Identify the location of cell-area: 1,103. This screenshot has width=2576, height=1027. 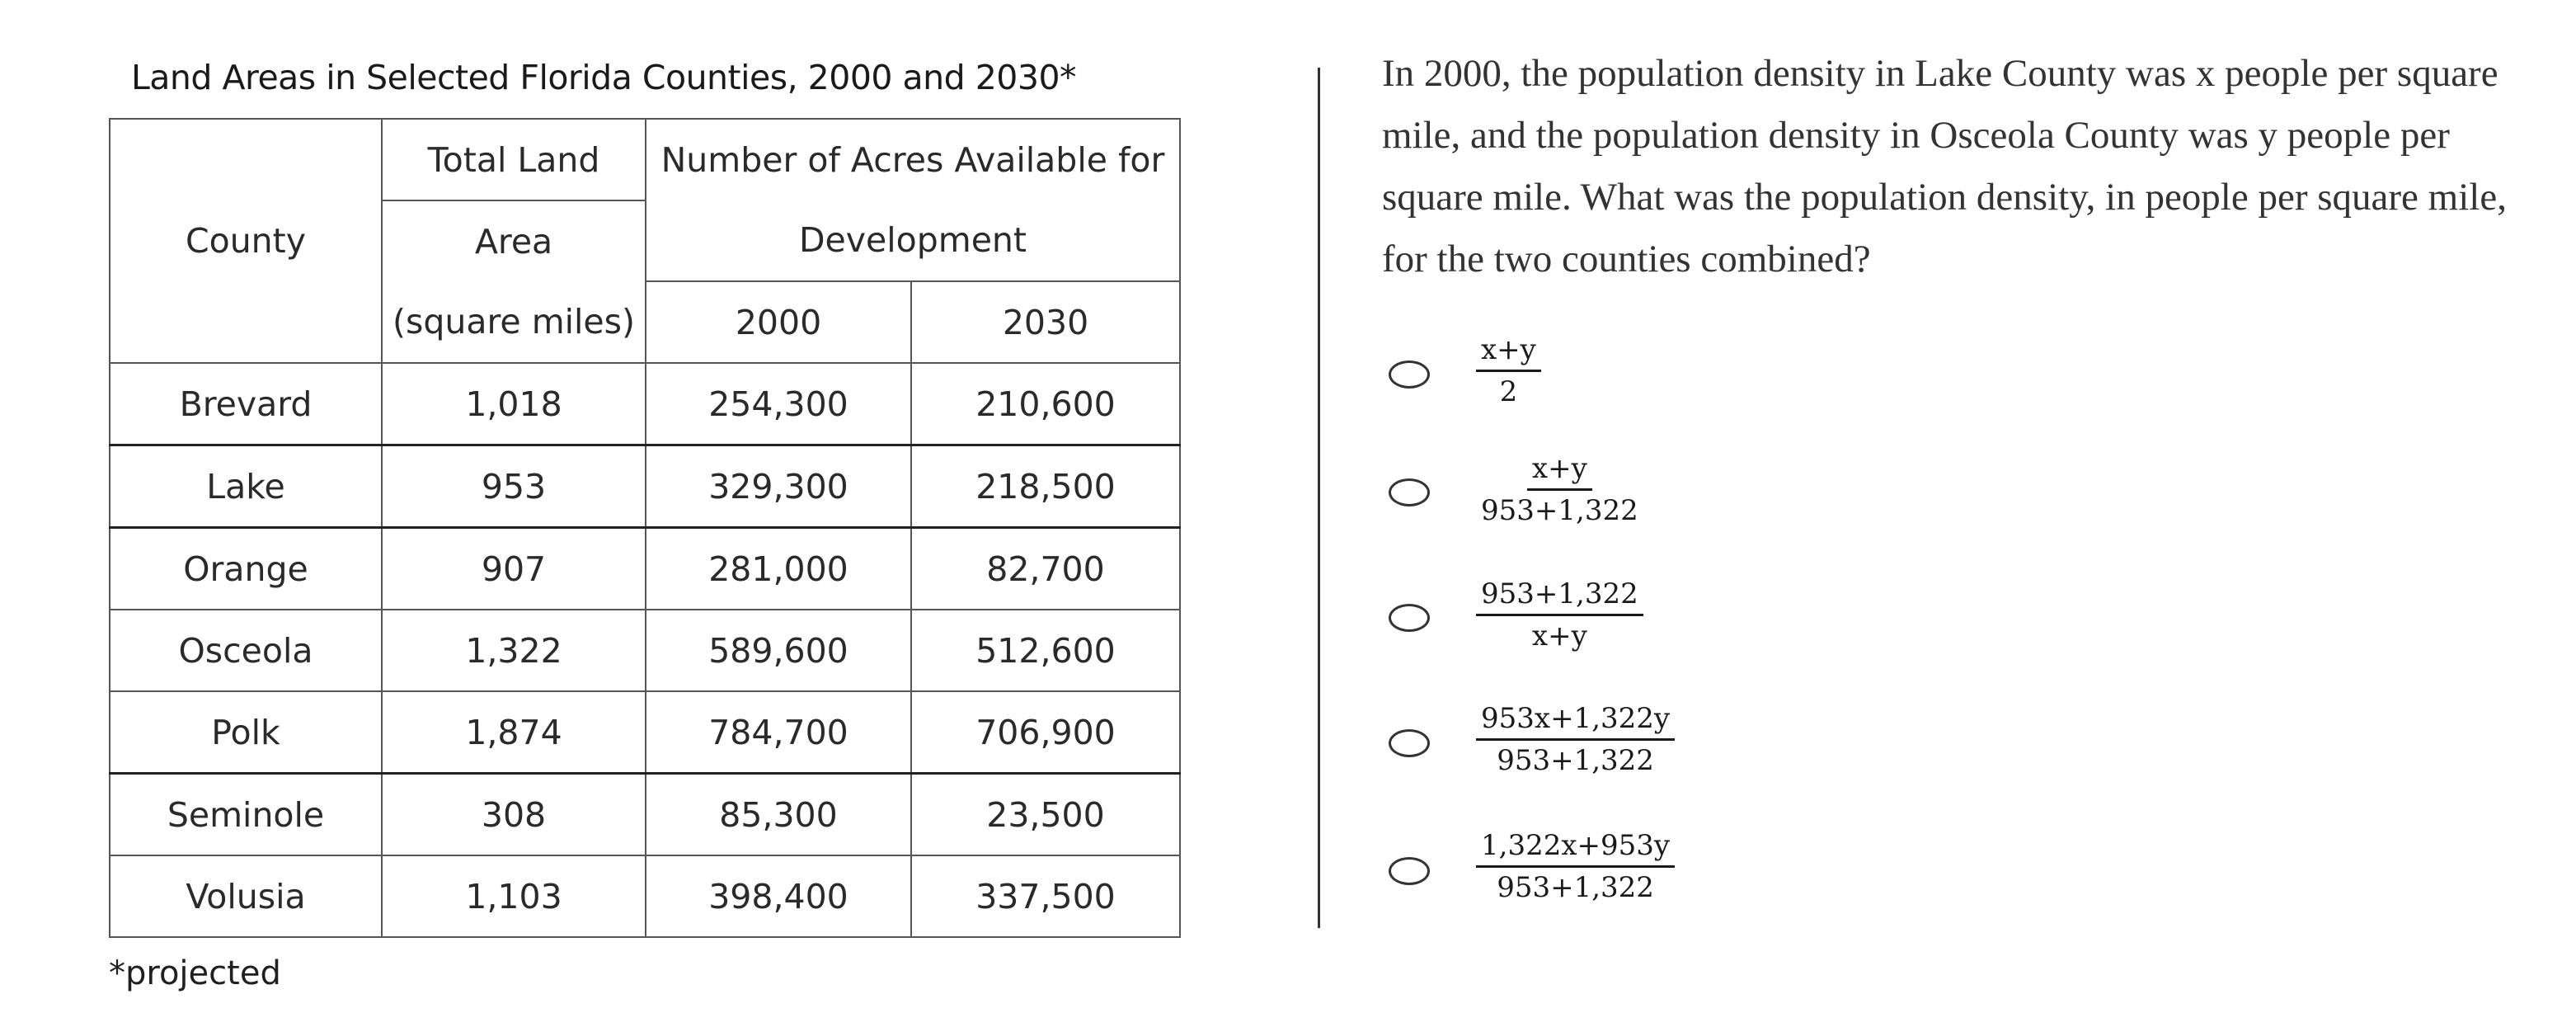
(513, 896).